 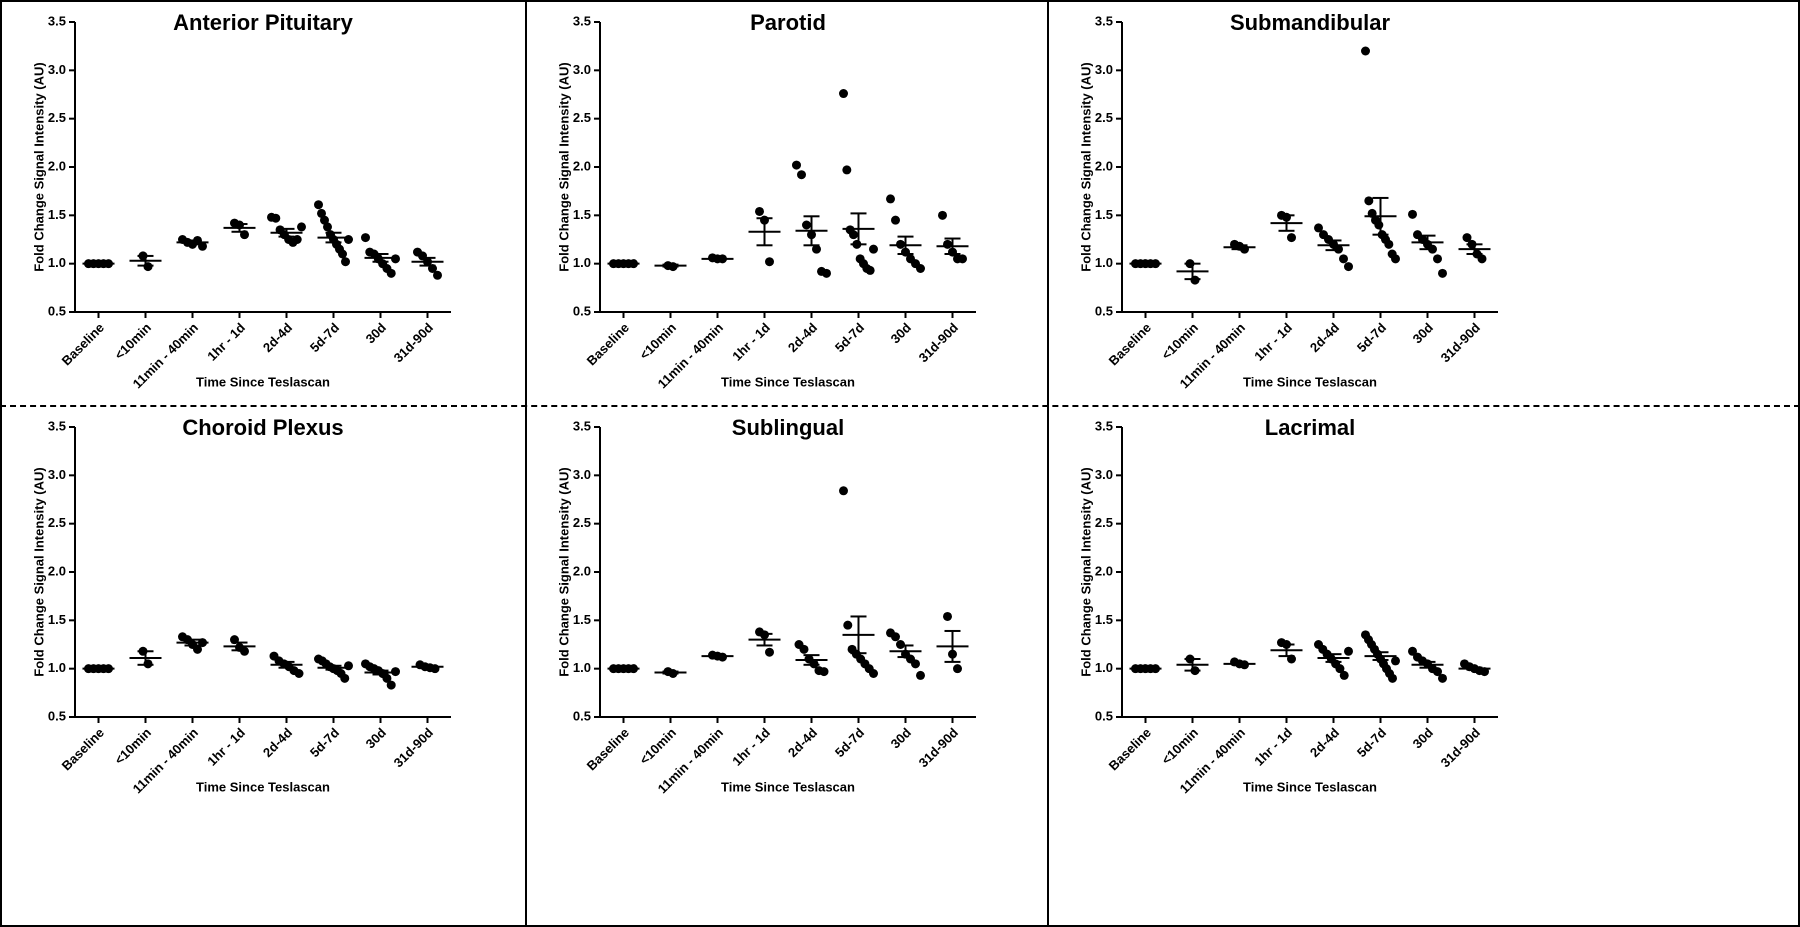 I want to click on chart-title: Anterior Pituitary, so click(x=263, y=22).